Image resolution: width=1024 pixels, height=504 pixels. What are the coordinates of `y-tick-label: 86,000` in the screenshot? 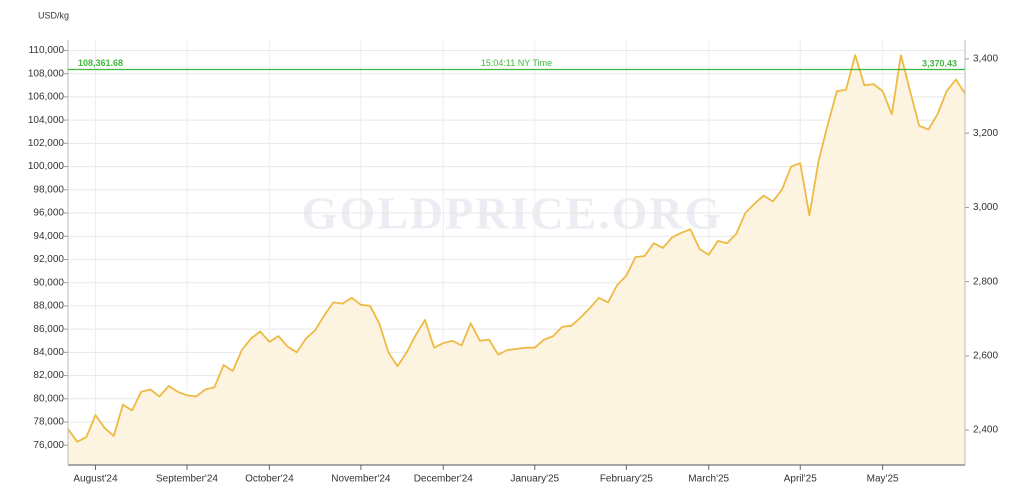 It's located at (48, 329).